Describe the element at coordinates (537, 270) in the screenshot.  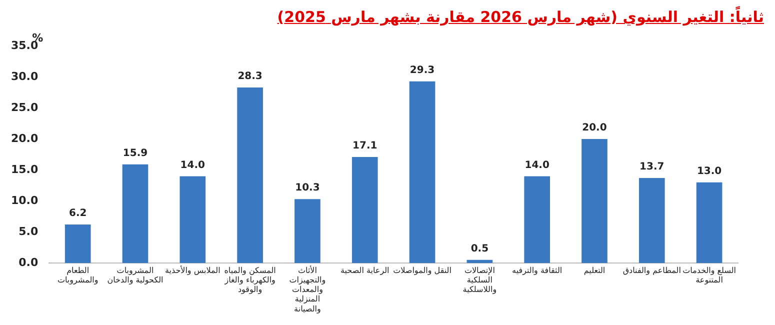
I see `x-tick-label: الثقافة والترفيه` at that location.